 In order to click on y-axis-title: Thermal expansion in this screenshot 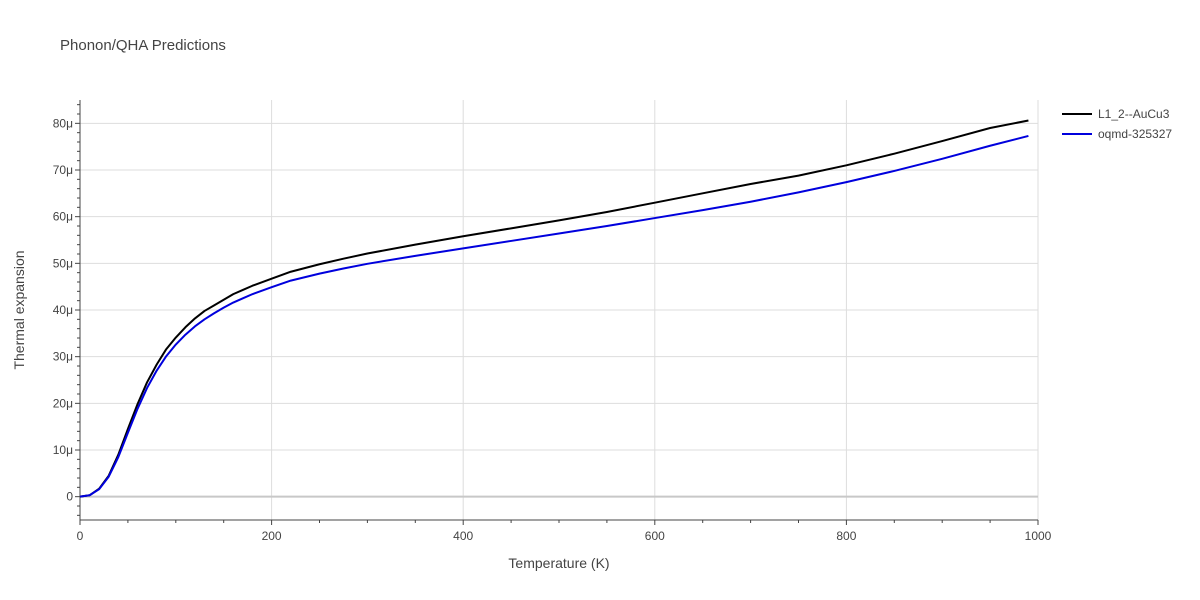, I will do `click(19, 309)`.